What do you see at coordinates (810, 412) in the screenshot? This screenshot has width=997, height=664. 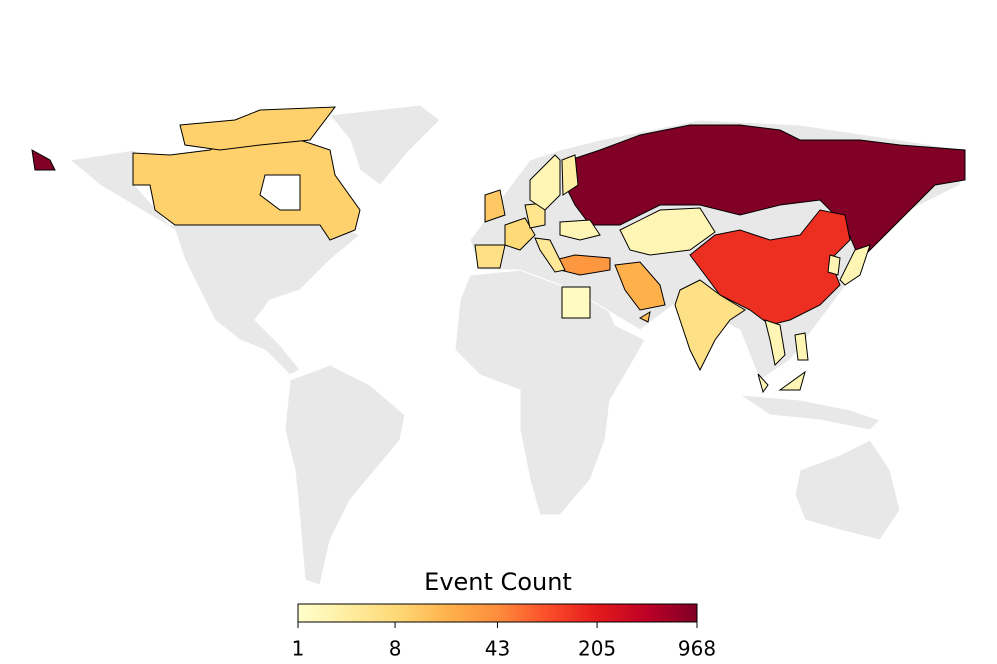 I see `indonesia` at bounding box center [810, 412].